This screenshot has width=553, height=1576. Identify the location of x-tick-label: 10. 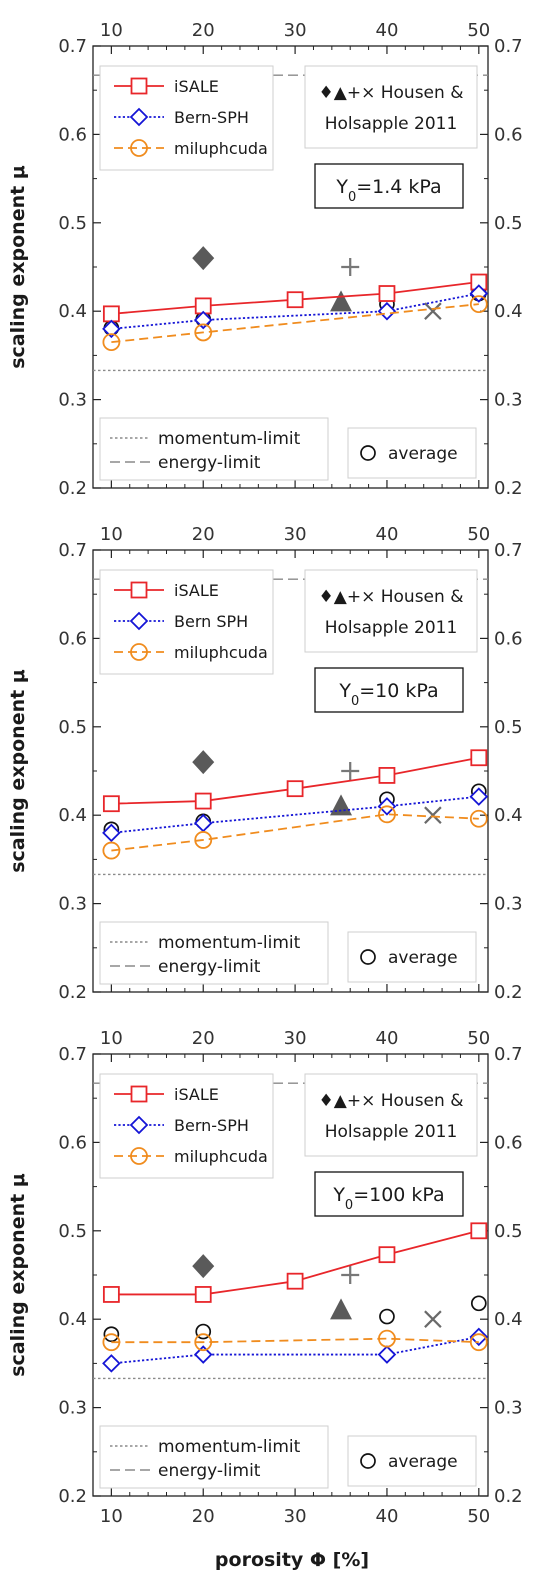
(111, 1516).